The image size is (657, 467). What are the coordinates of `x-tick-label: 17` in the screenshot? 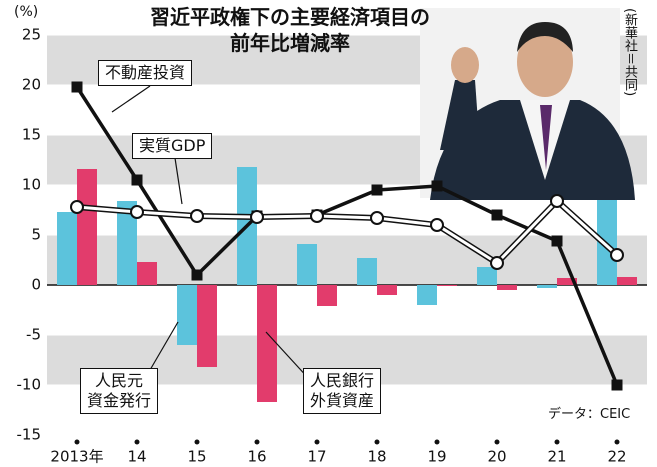 It's located at (316, 457).